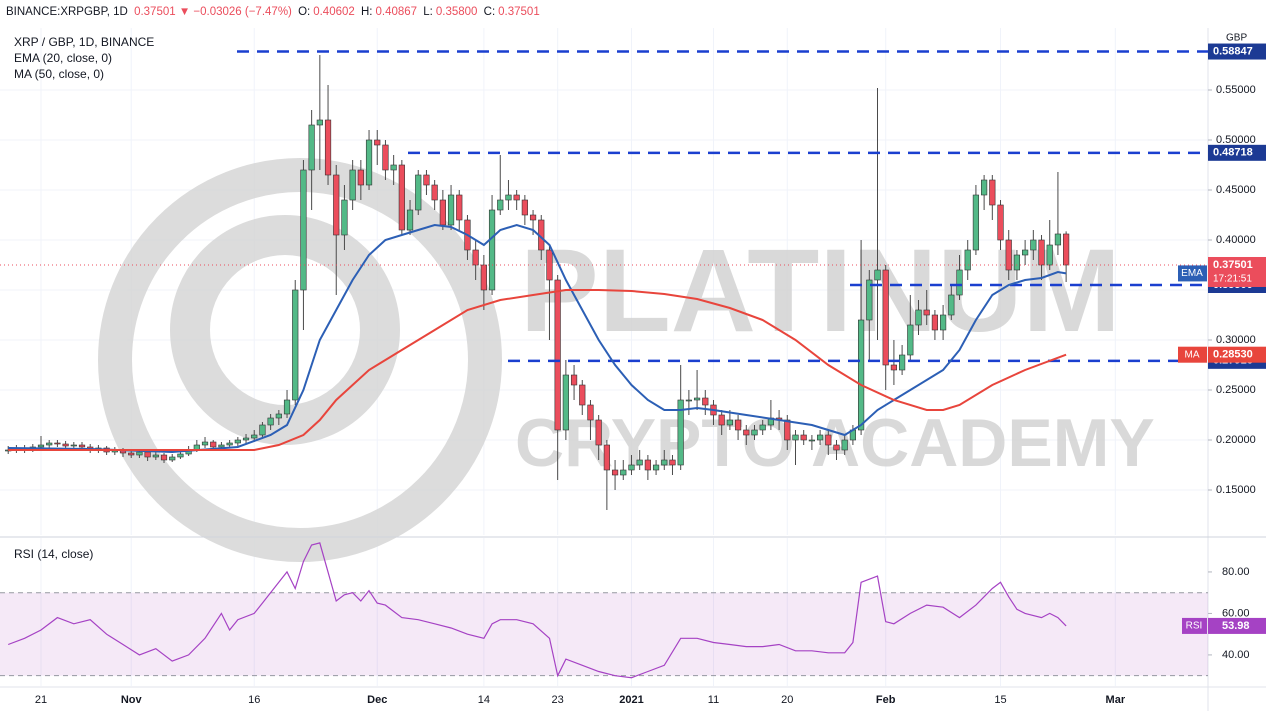 This screenshot has width=1266, height=711. What do you see at coordinates (285, 330) in the screenshot?
I see `watermark-coin` at bounding box center [285, 330].